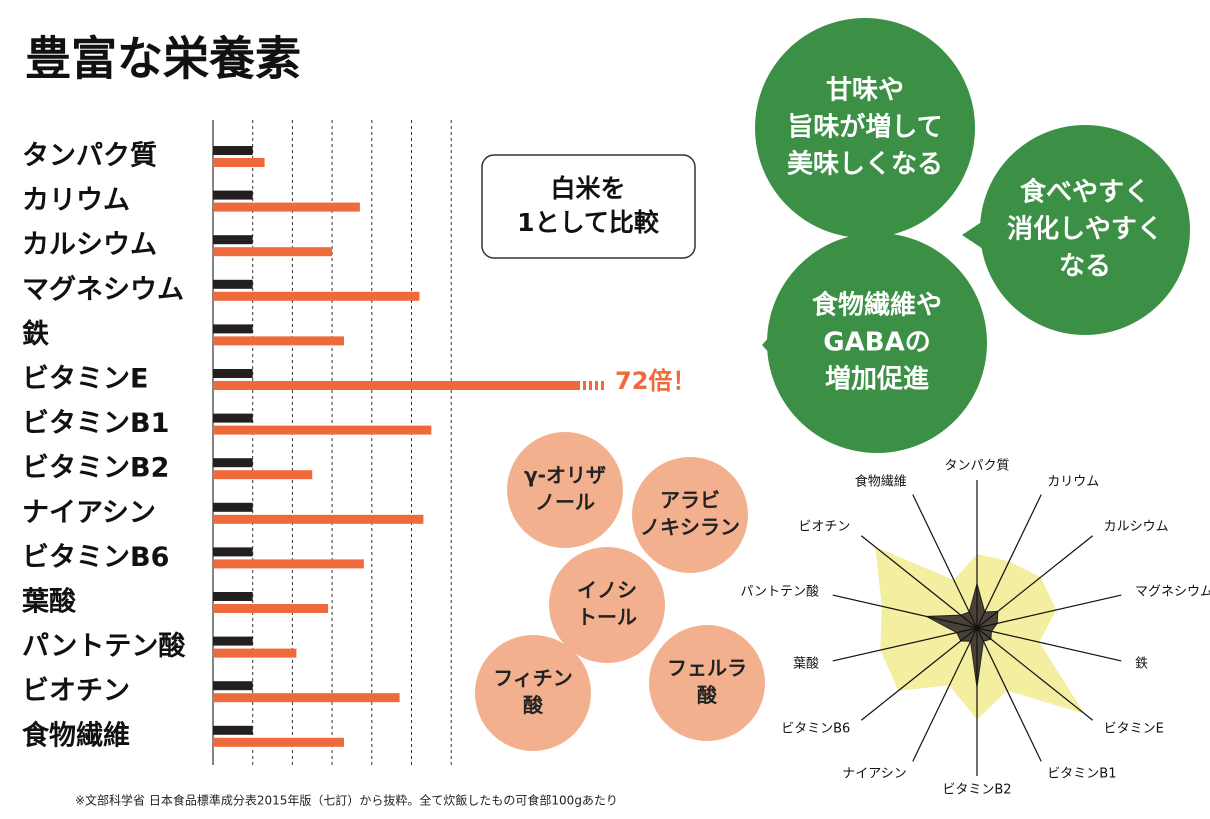  I want to click on bubble-text: 食べやすく, so click(1085, 192).